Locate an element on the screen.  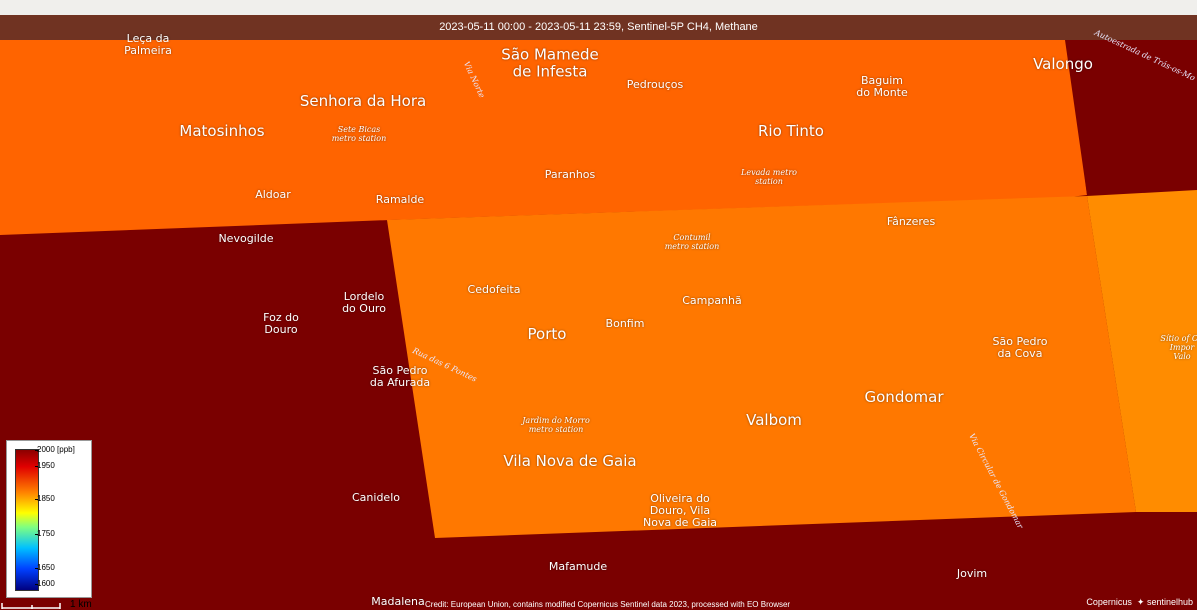
place-label: Paranhos is located at coordinates (570, 174).